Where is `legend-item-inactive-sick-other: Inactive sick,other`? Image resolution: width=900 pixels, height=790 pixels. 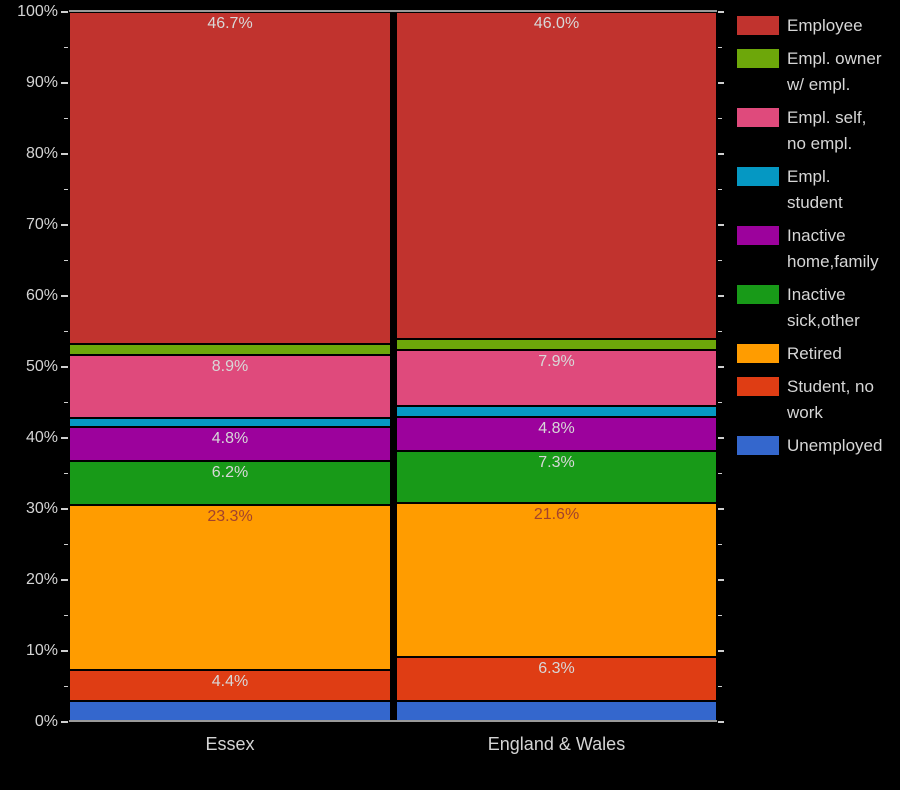
legend-item-inactive-sick-other: Inactive sick,other is located at coordinates (817, 308).